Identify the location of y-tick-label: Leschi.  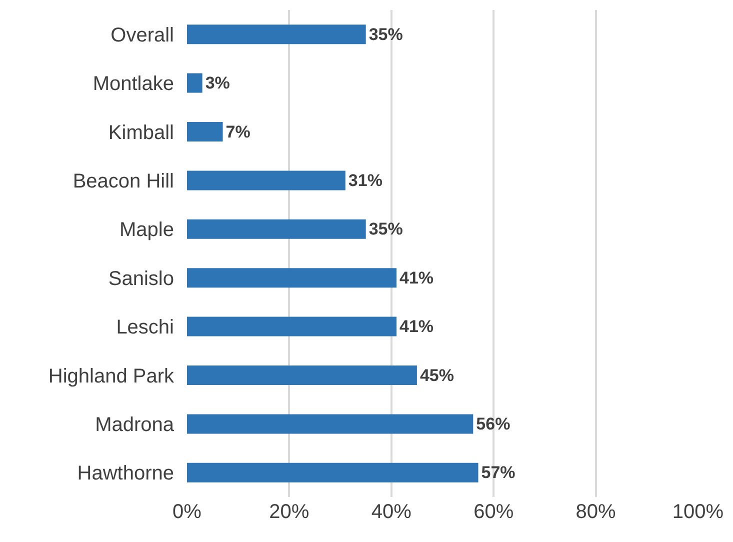
(145, 327).